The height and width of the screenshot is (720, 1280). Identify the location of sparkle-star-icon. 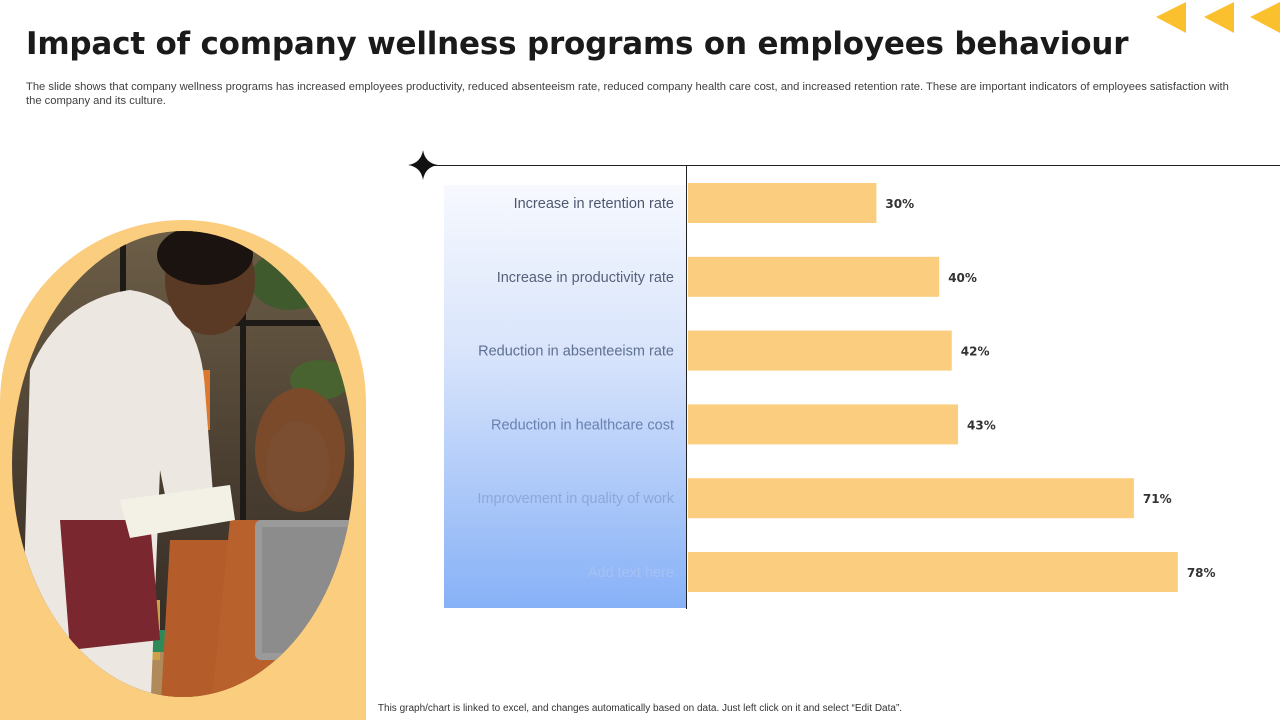
(423, 165).